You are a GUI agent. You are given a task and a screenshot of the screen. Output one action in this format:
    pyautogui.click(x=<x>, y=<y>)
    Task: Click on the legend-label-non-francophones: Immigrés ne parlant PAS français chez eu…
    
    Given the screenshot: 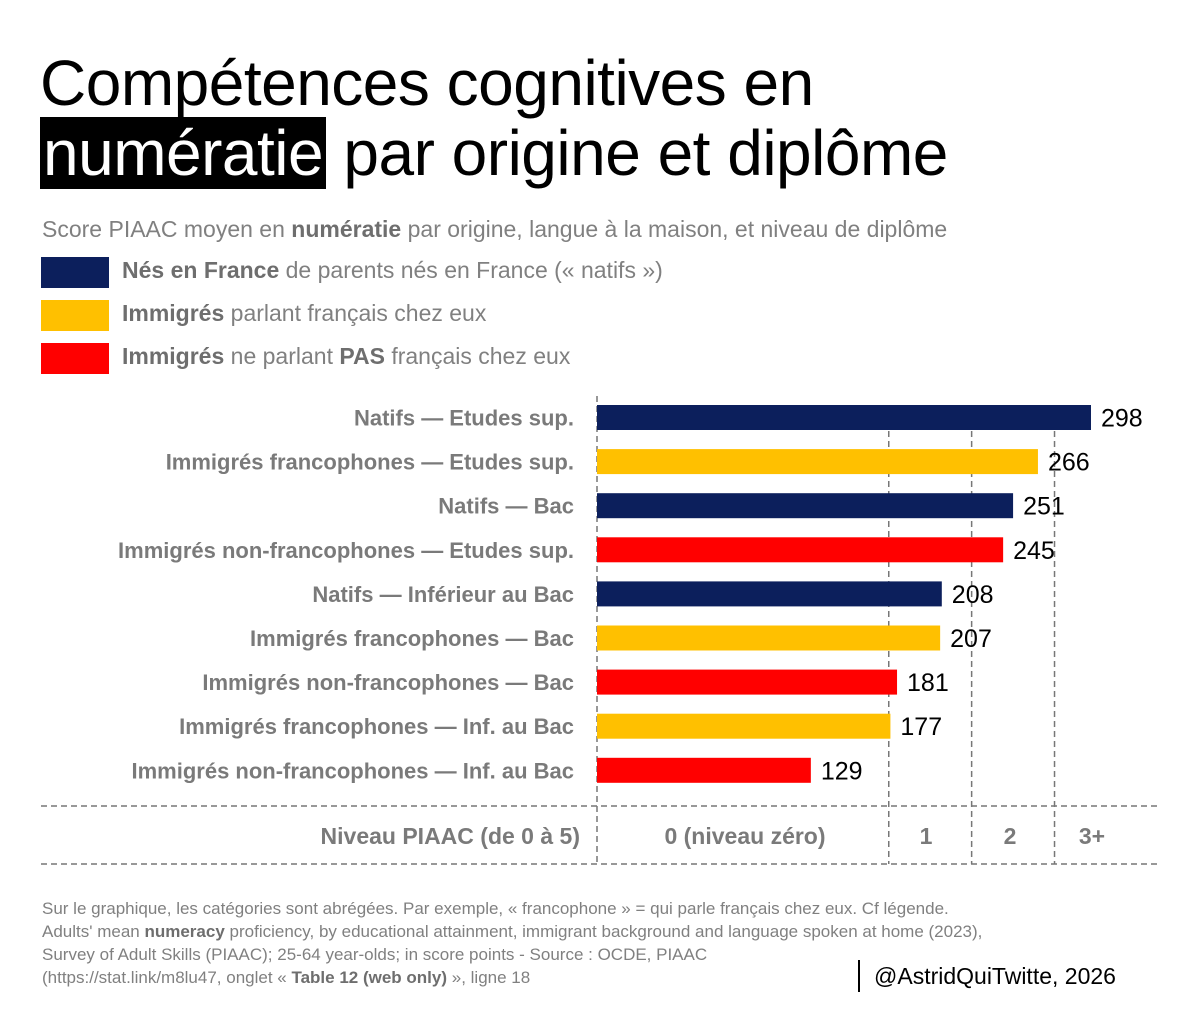 What is the action you would take?
    pyautogui.click(x=346, y=356)
    